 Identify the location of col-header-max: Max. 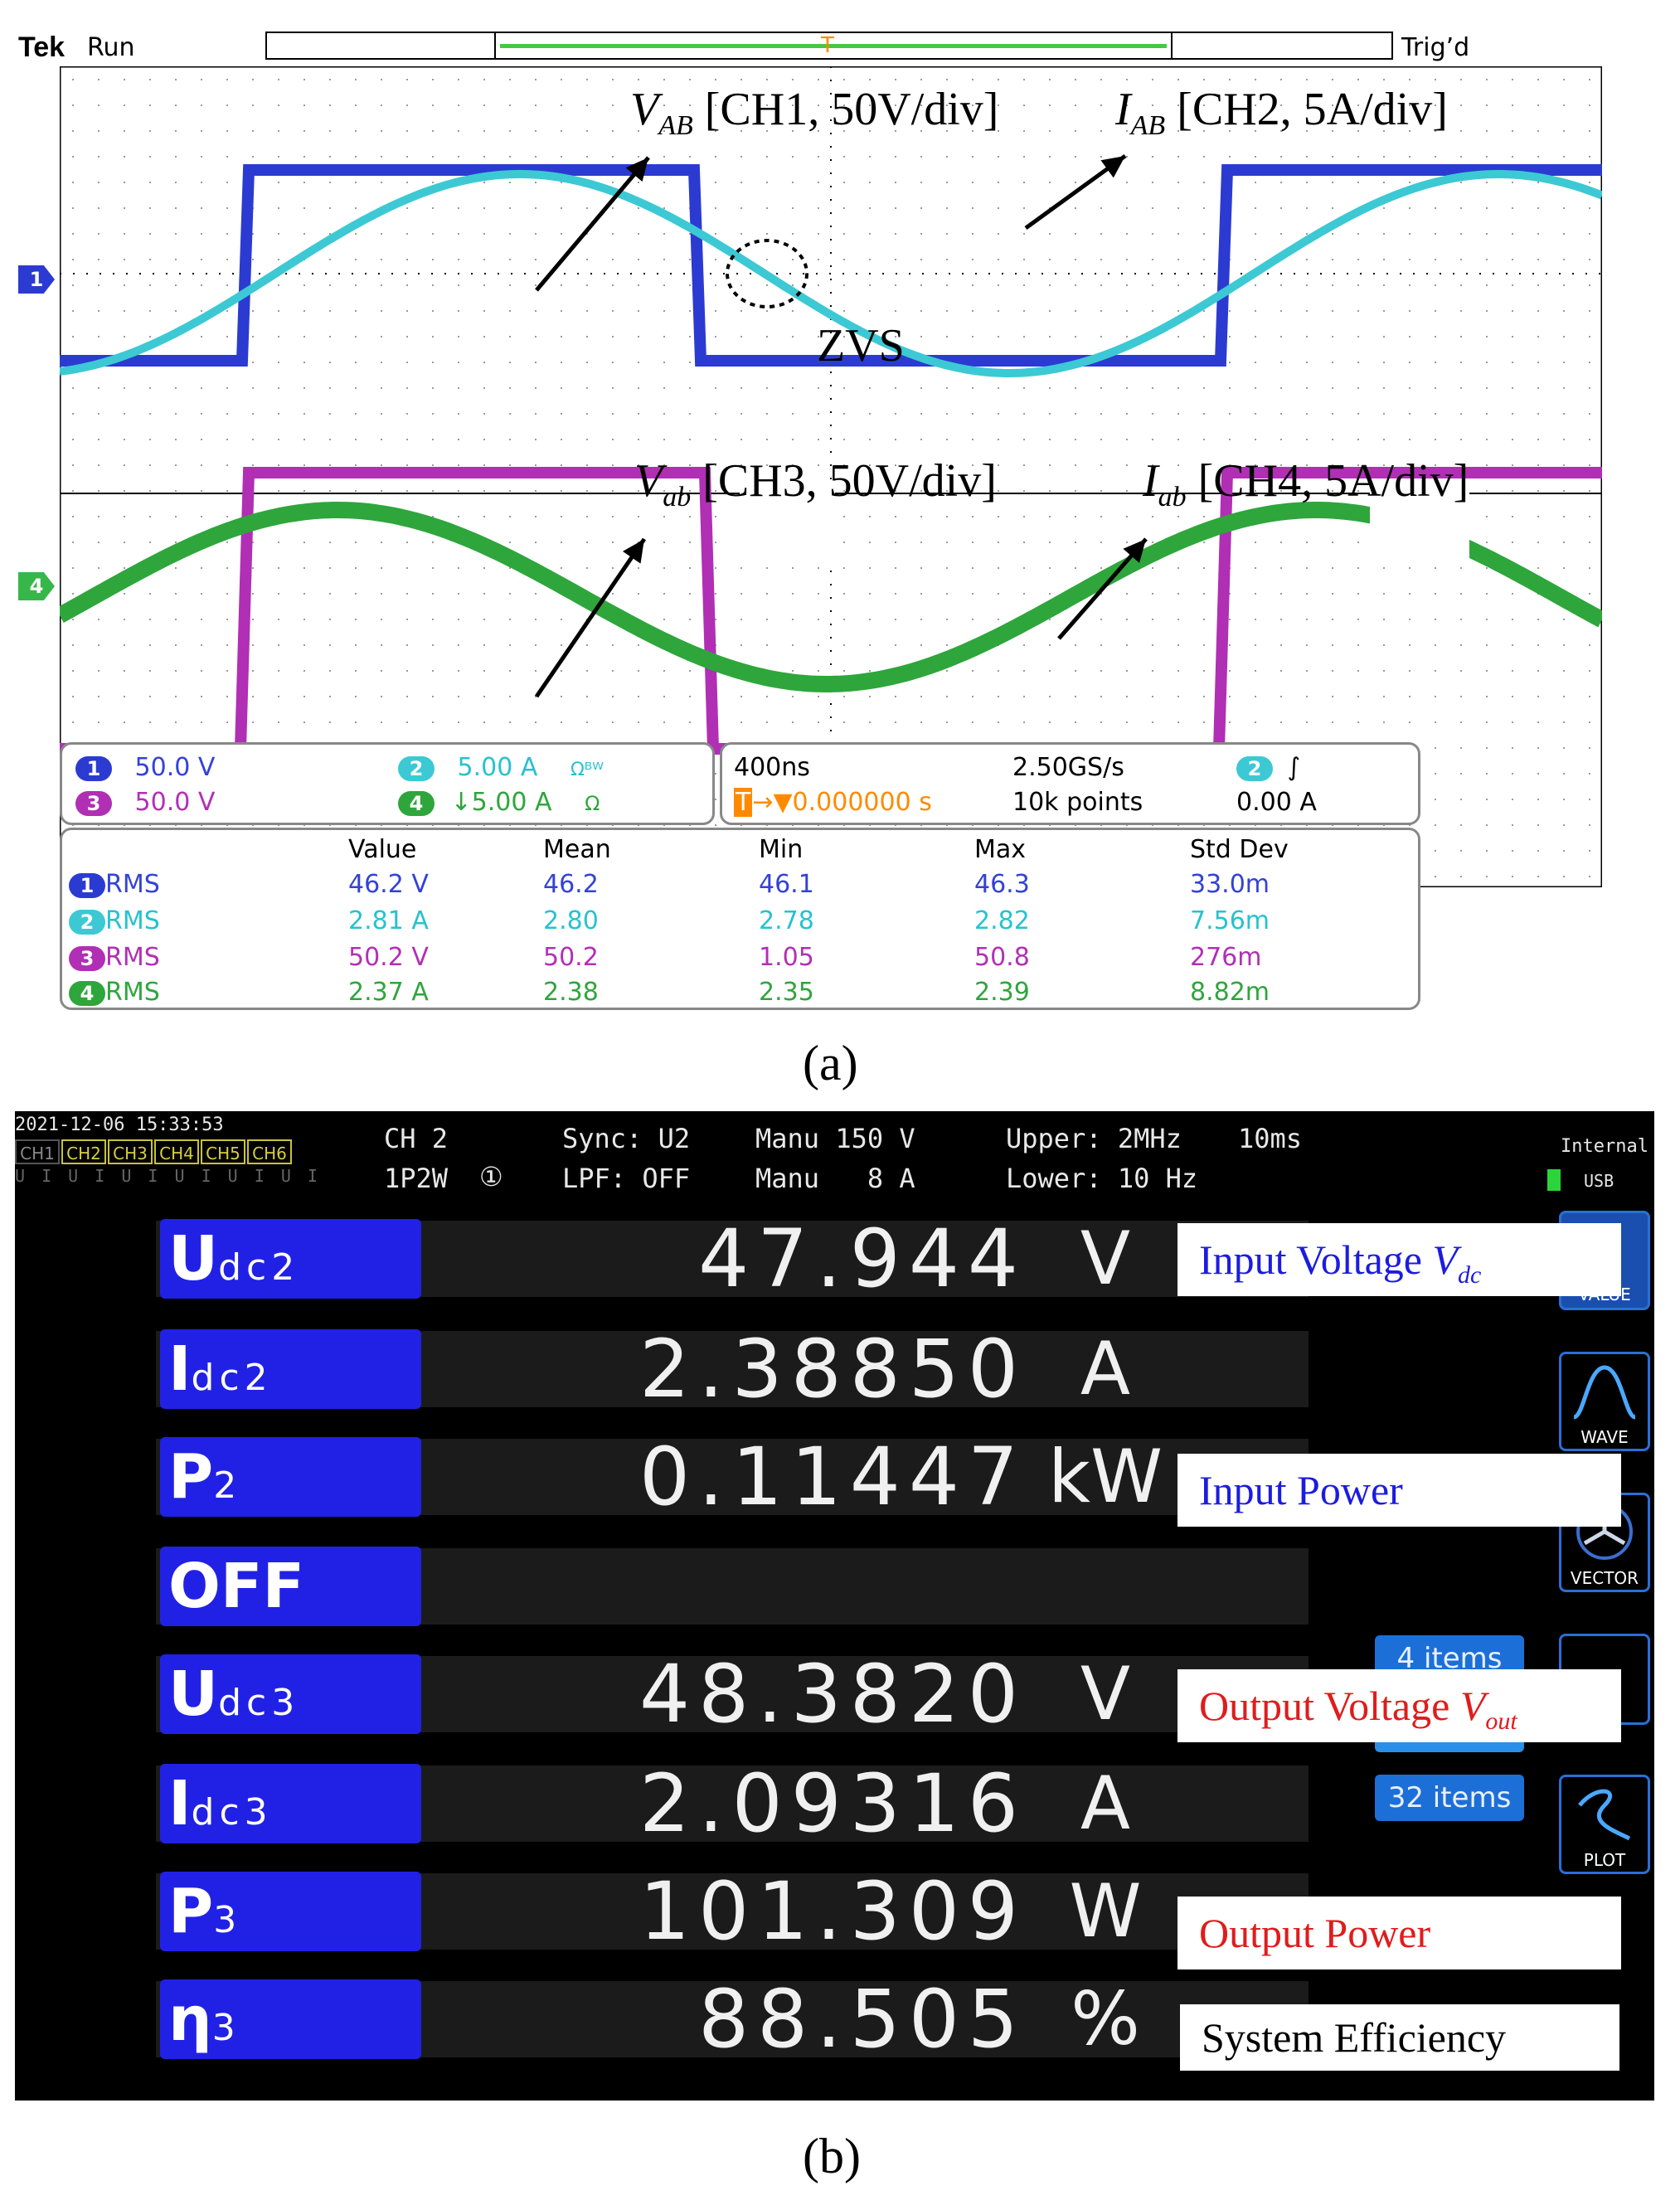
(1000, 849).